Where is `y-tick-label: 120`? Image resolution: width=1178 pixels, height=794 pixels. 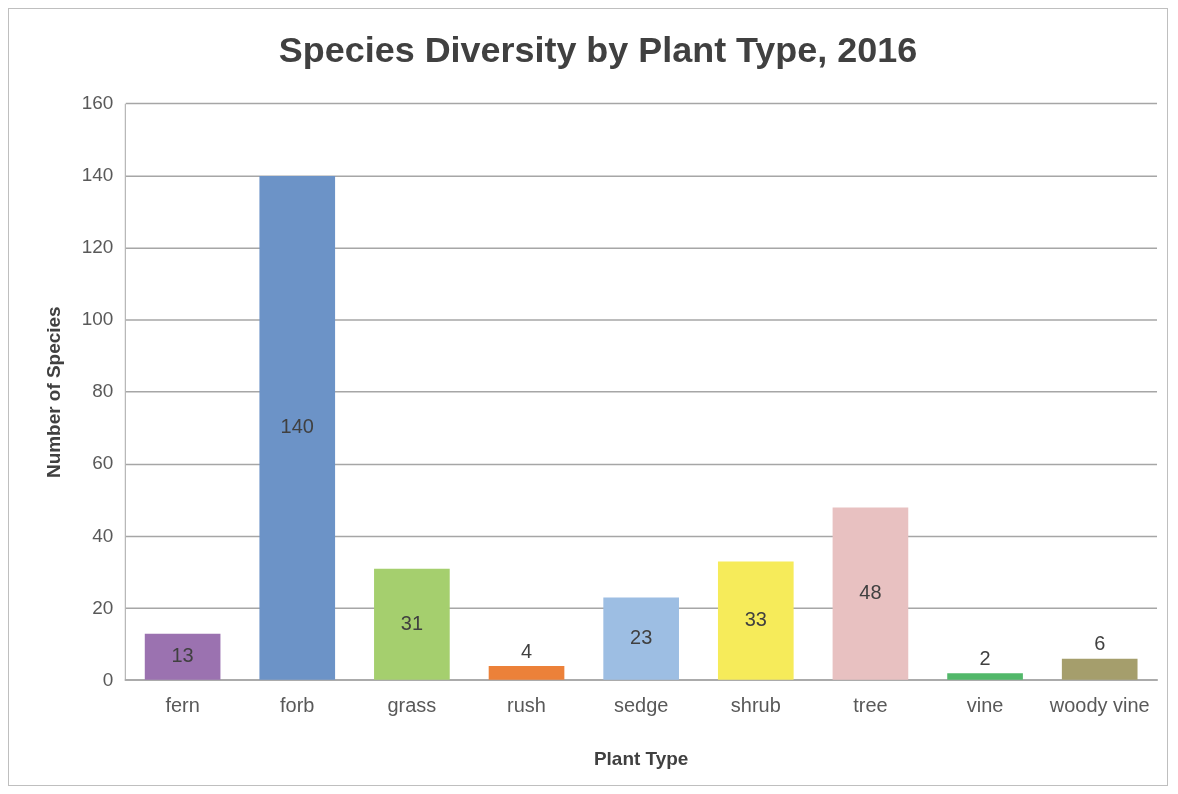 y-tick-label: 120 is located at coordinates (97, 247).